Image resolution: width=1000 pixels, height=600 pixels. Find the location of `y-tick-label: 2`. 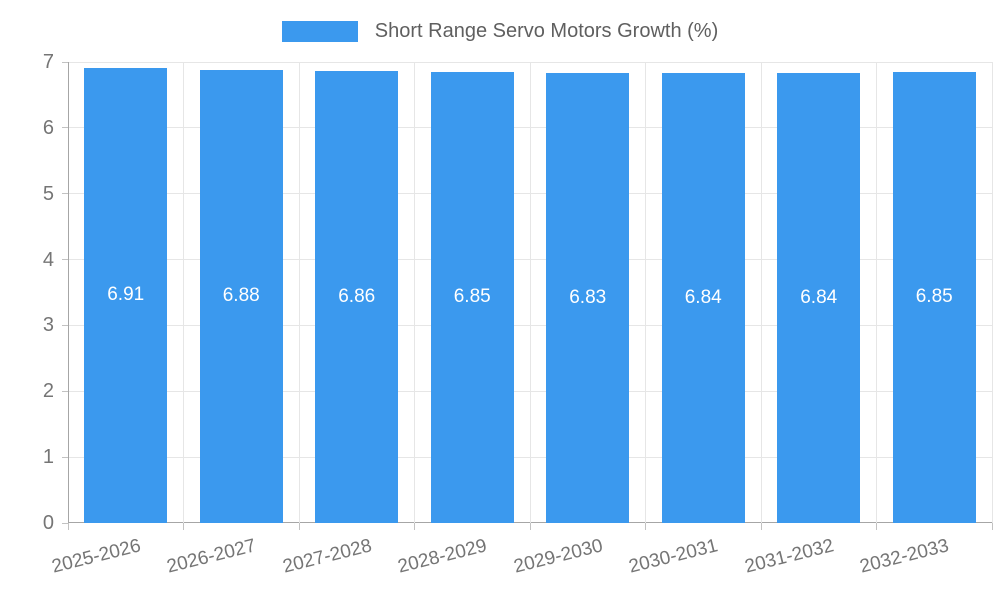

y-tick-label: 2 is located at coordinates (48, 391).